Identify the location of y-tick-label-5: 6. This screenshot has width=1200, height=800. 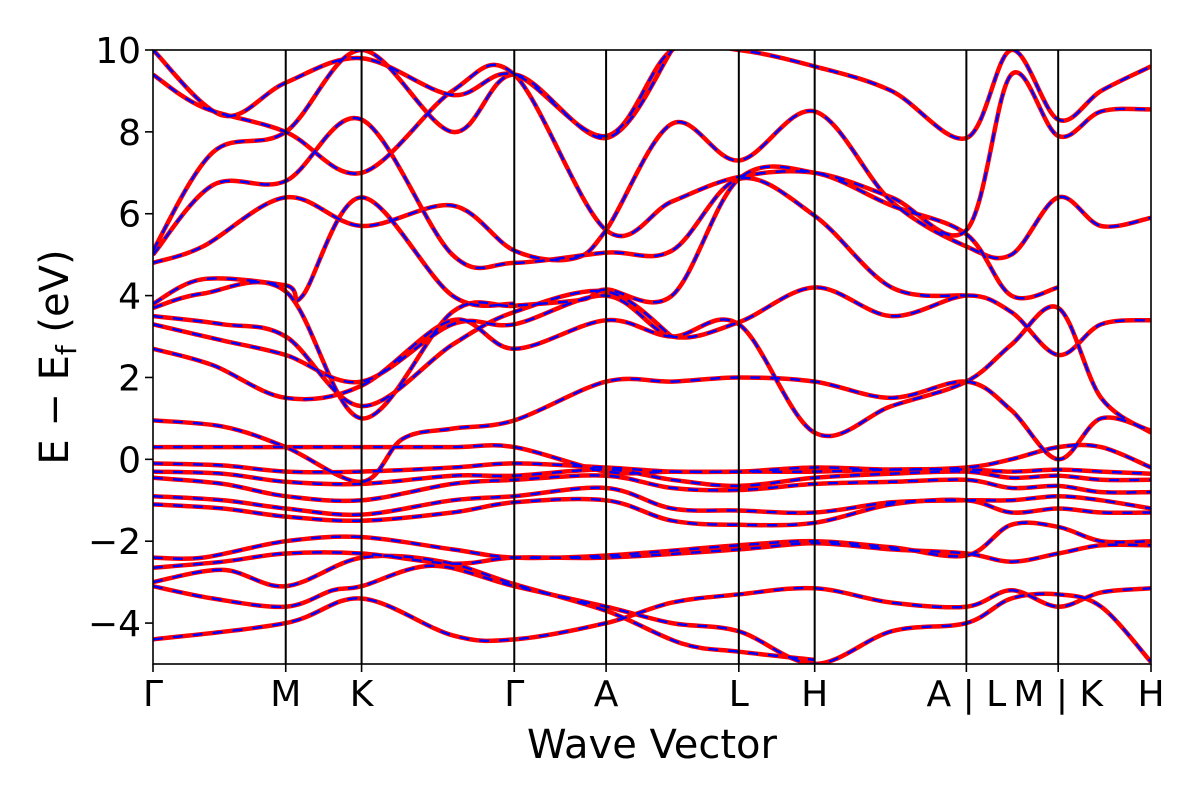
(129, 215).